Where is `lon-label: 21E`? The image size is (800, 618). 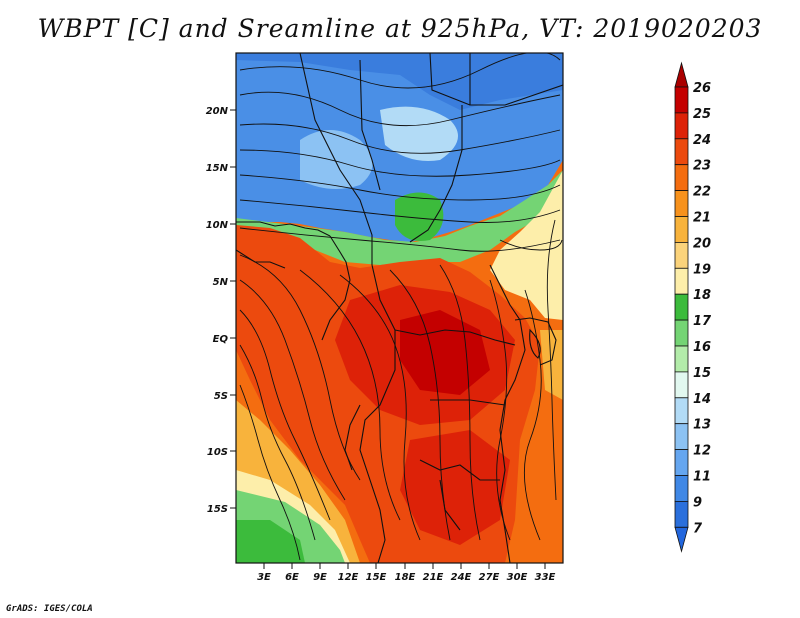
lon-label: 21E is located at coordinates (433, 577).